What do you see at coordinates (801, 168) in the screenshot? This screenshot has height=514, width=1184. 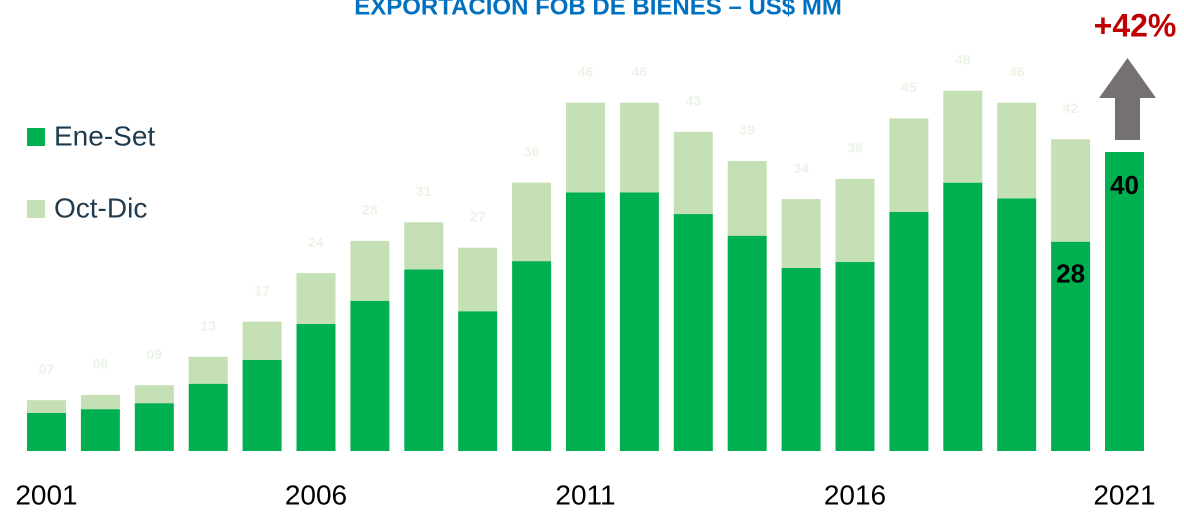 I see `total-label: 34` at bounding box center [801, 168].